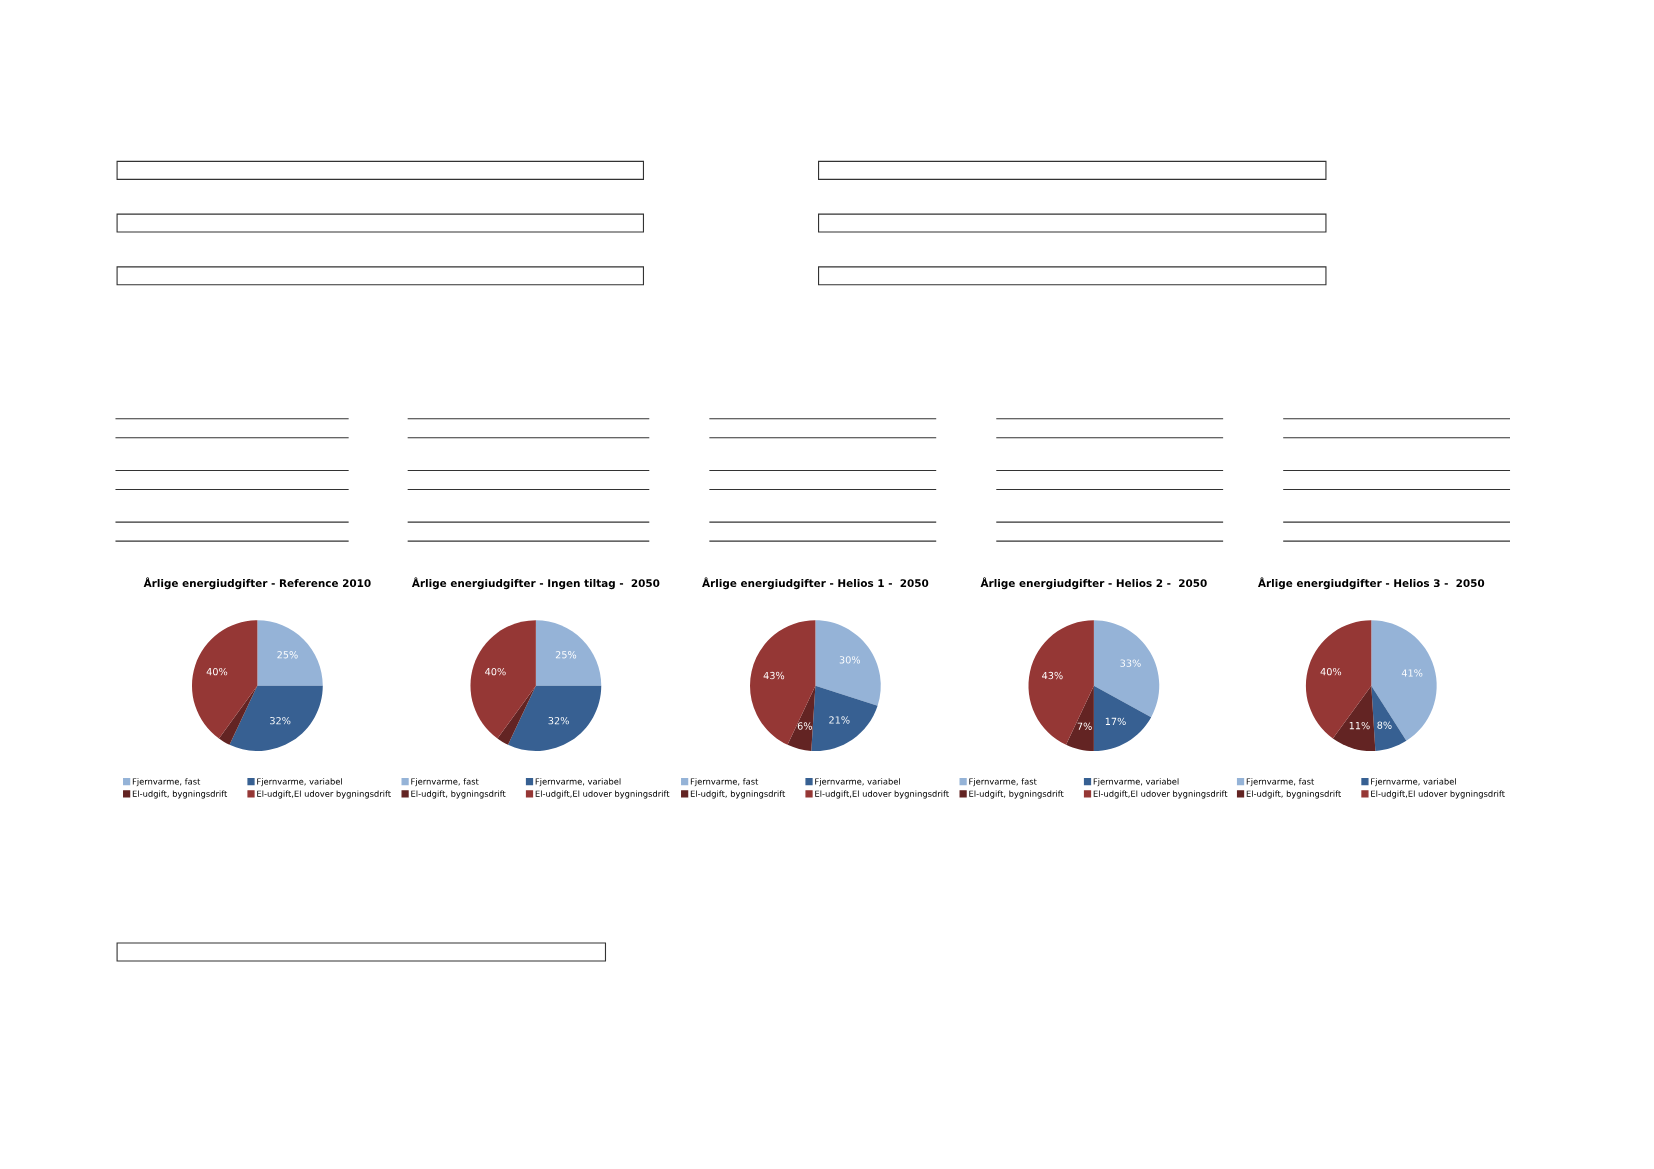 This screenshot has width=1654, height=1169. What do you see at coordinates (1384, 725) in the screenshot?
I see `data-label: 8%` at bounding box center [1384, 725].